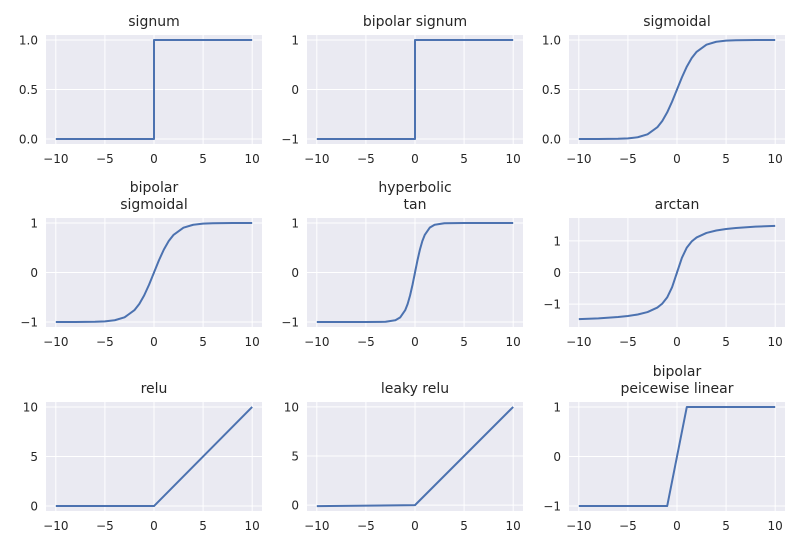  Describe the element at coordinates (415, 205) in the screenshot. I see `subplot-title: tan` at that location.